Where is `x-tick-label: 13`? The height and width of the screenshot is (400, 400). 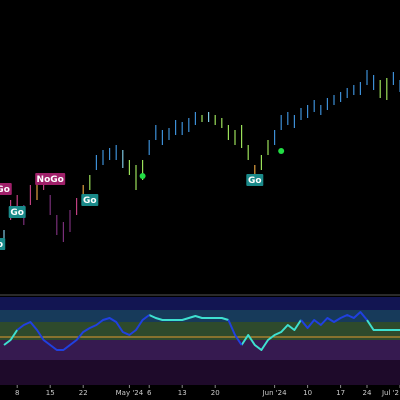
x-tick-label: 13 is located at coordinates (182, 393).